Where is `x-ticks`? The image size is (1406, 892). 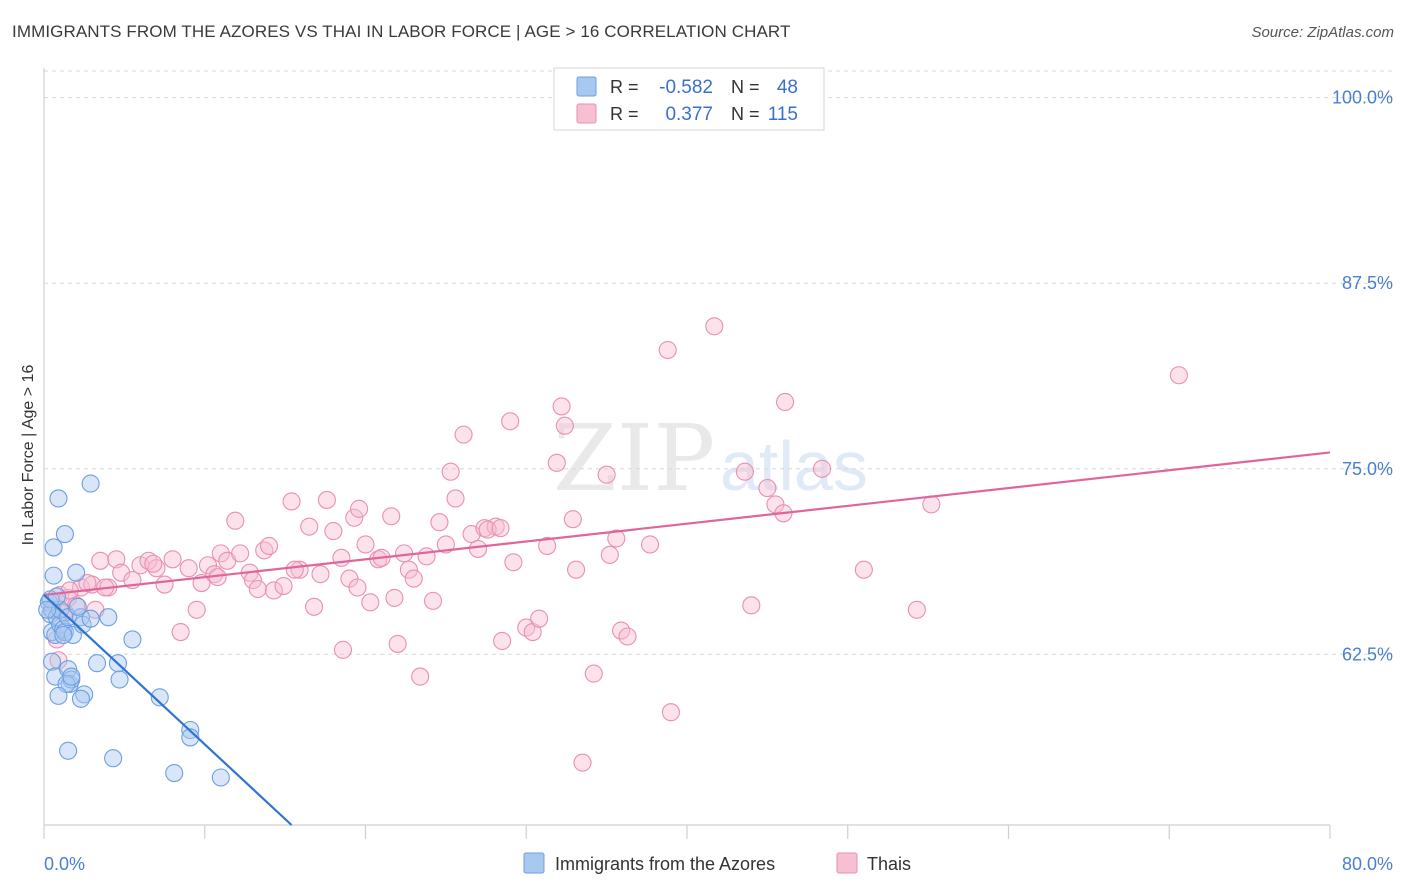 x-ticks is located at coordinates (687, 832).